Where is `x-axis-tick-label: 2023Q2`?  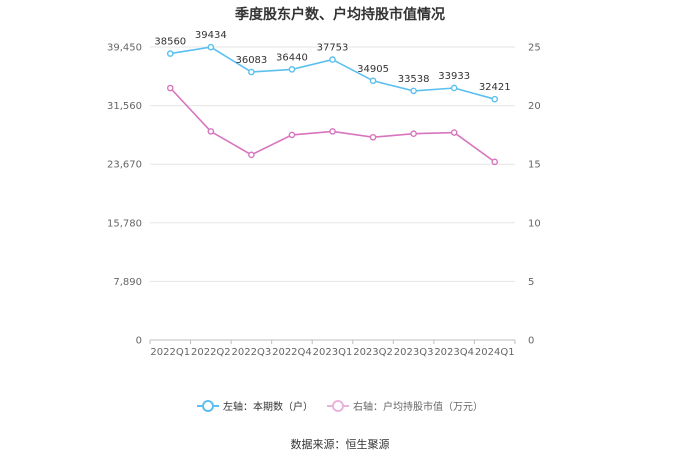
x-axis-tick-label: 2023Q2 is located at coordinates (373, 352).